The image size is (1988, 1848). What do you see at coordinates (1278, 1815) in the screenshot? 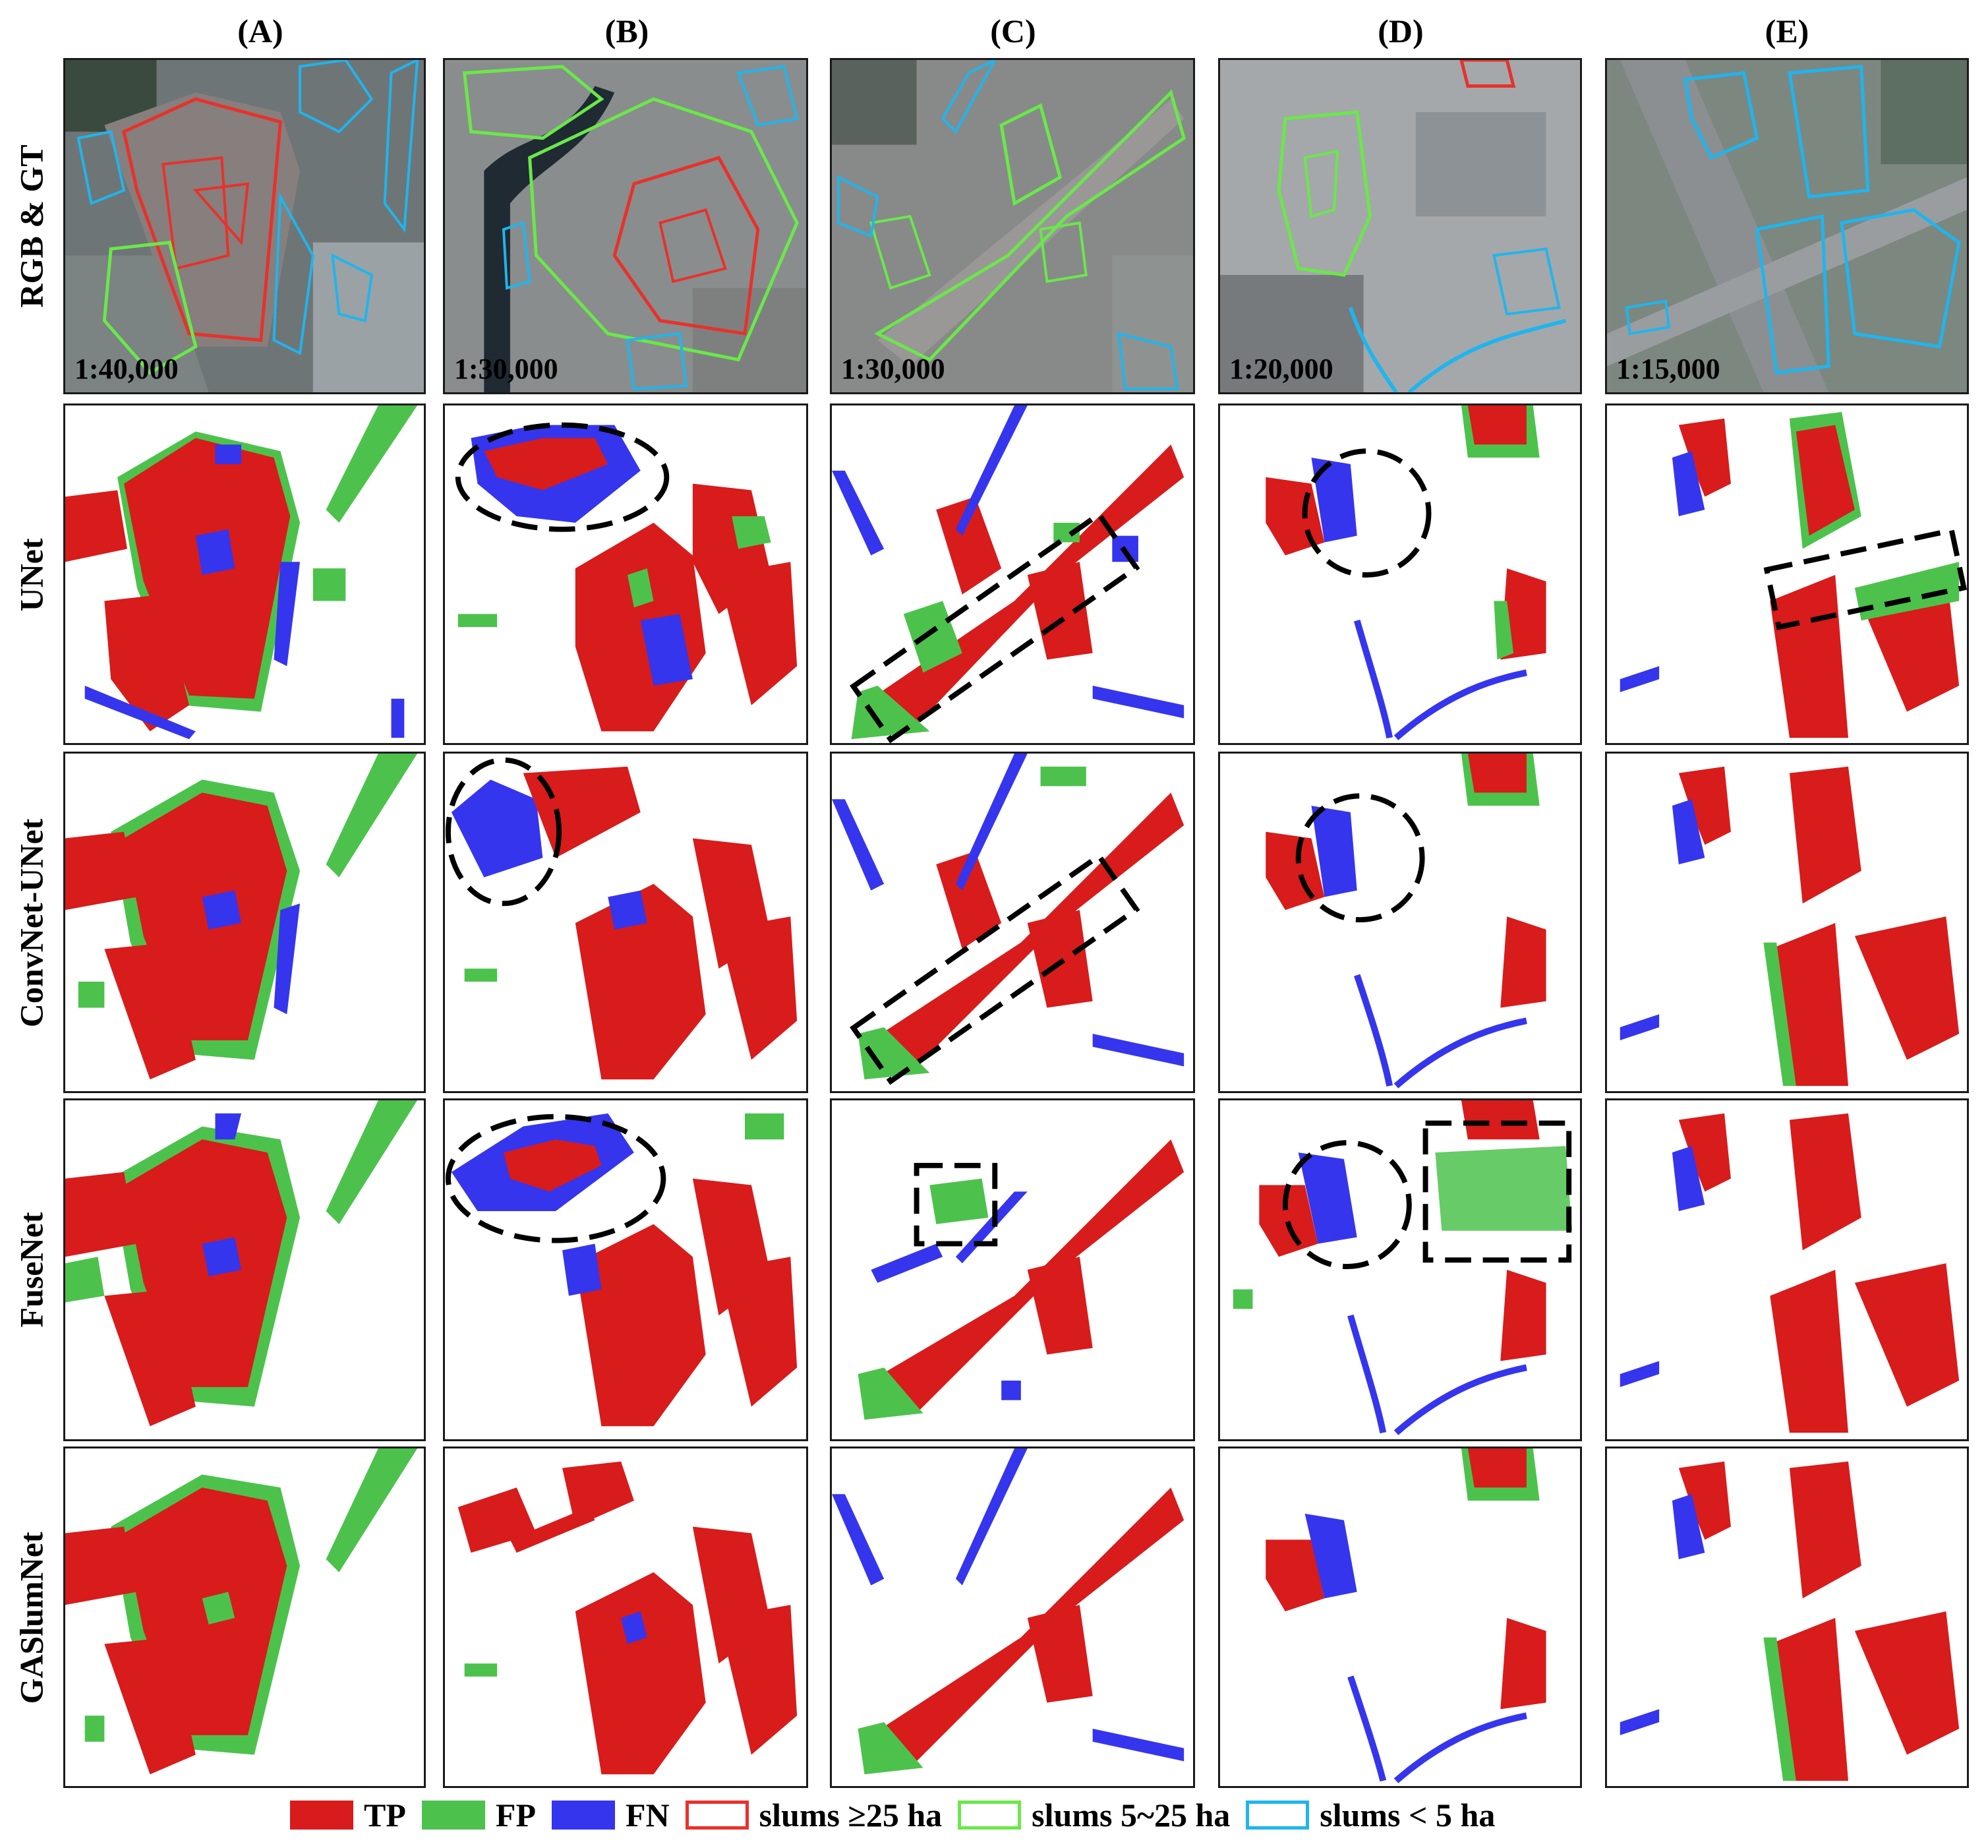
I see `legend-swatch-slums-small` at bounding box center [1278, 1815].